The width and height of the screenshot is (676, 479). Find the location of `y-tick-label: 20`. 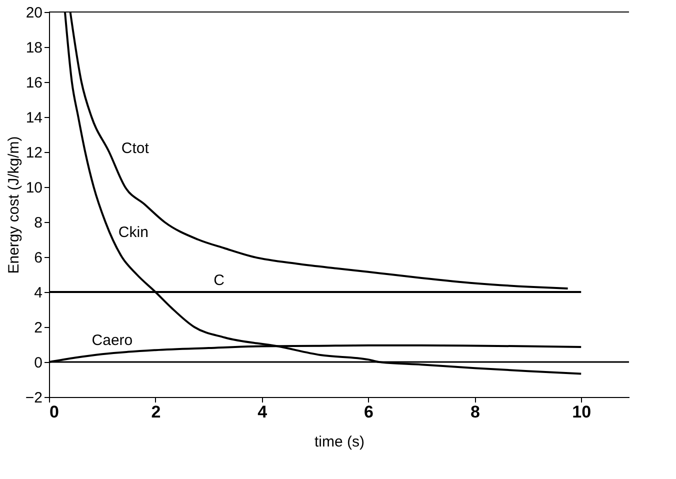

y-tick-label: 20 is located at coordinates (34, 13).